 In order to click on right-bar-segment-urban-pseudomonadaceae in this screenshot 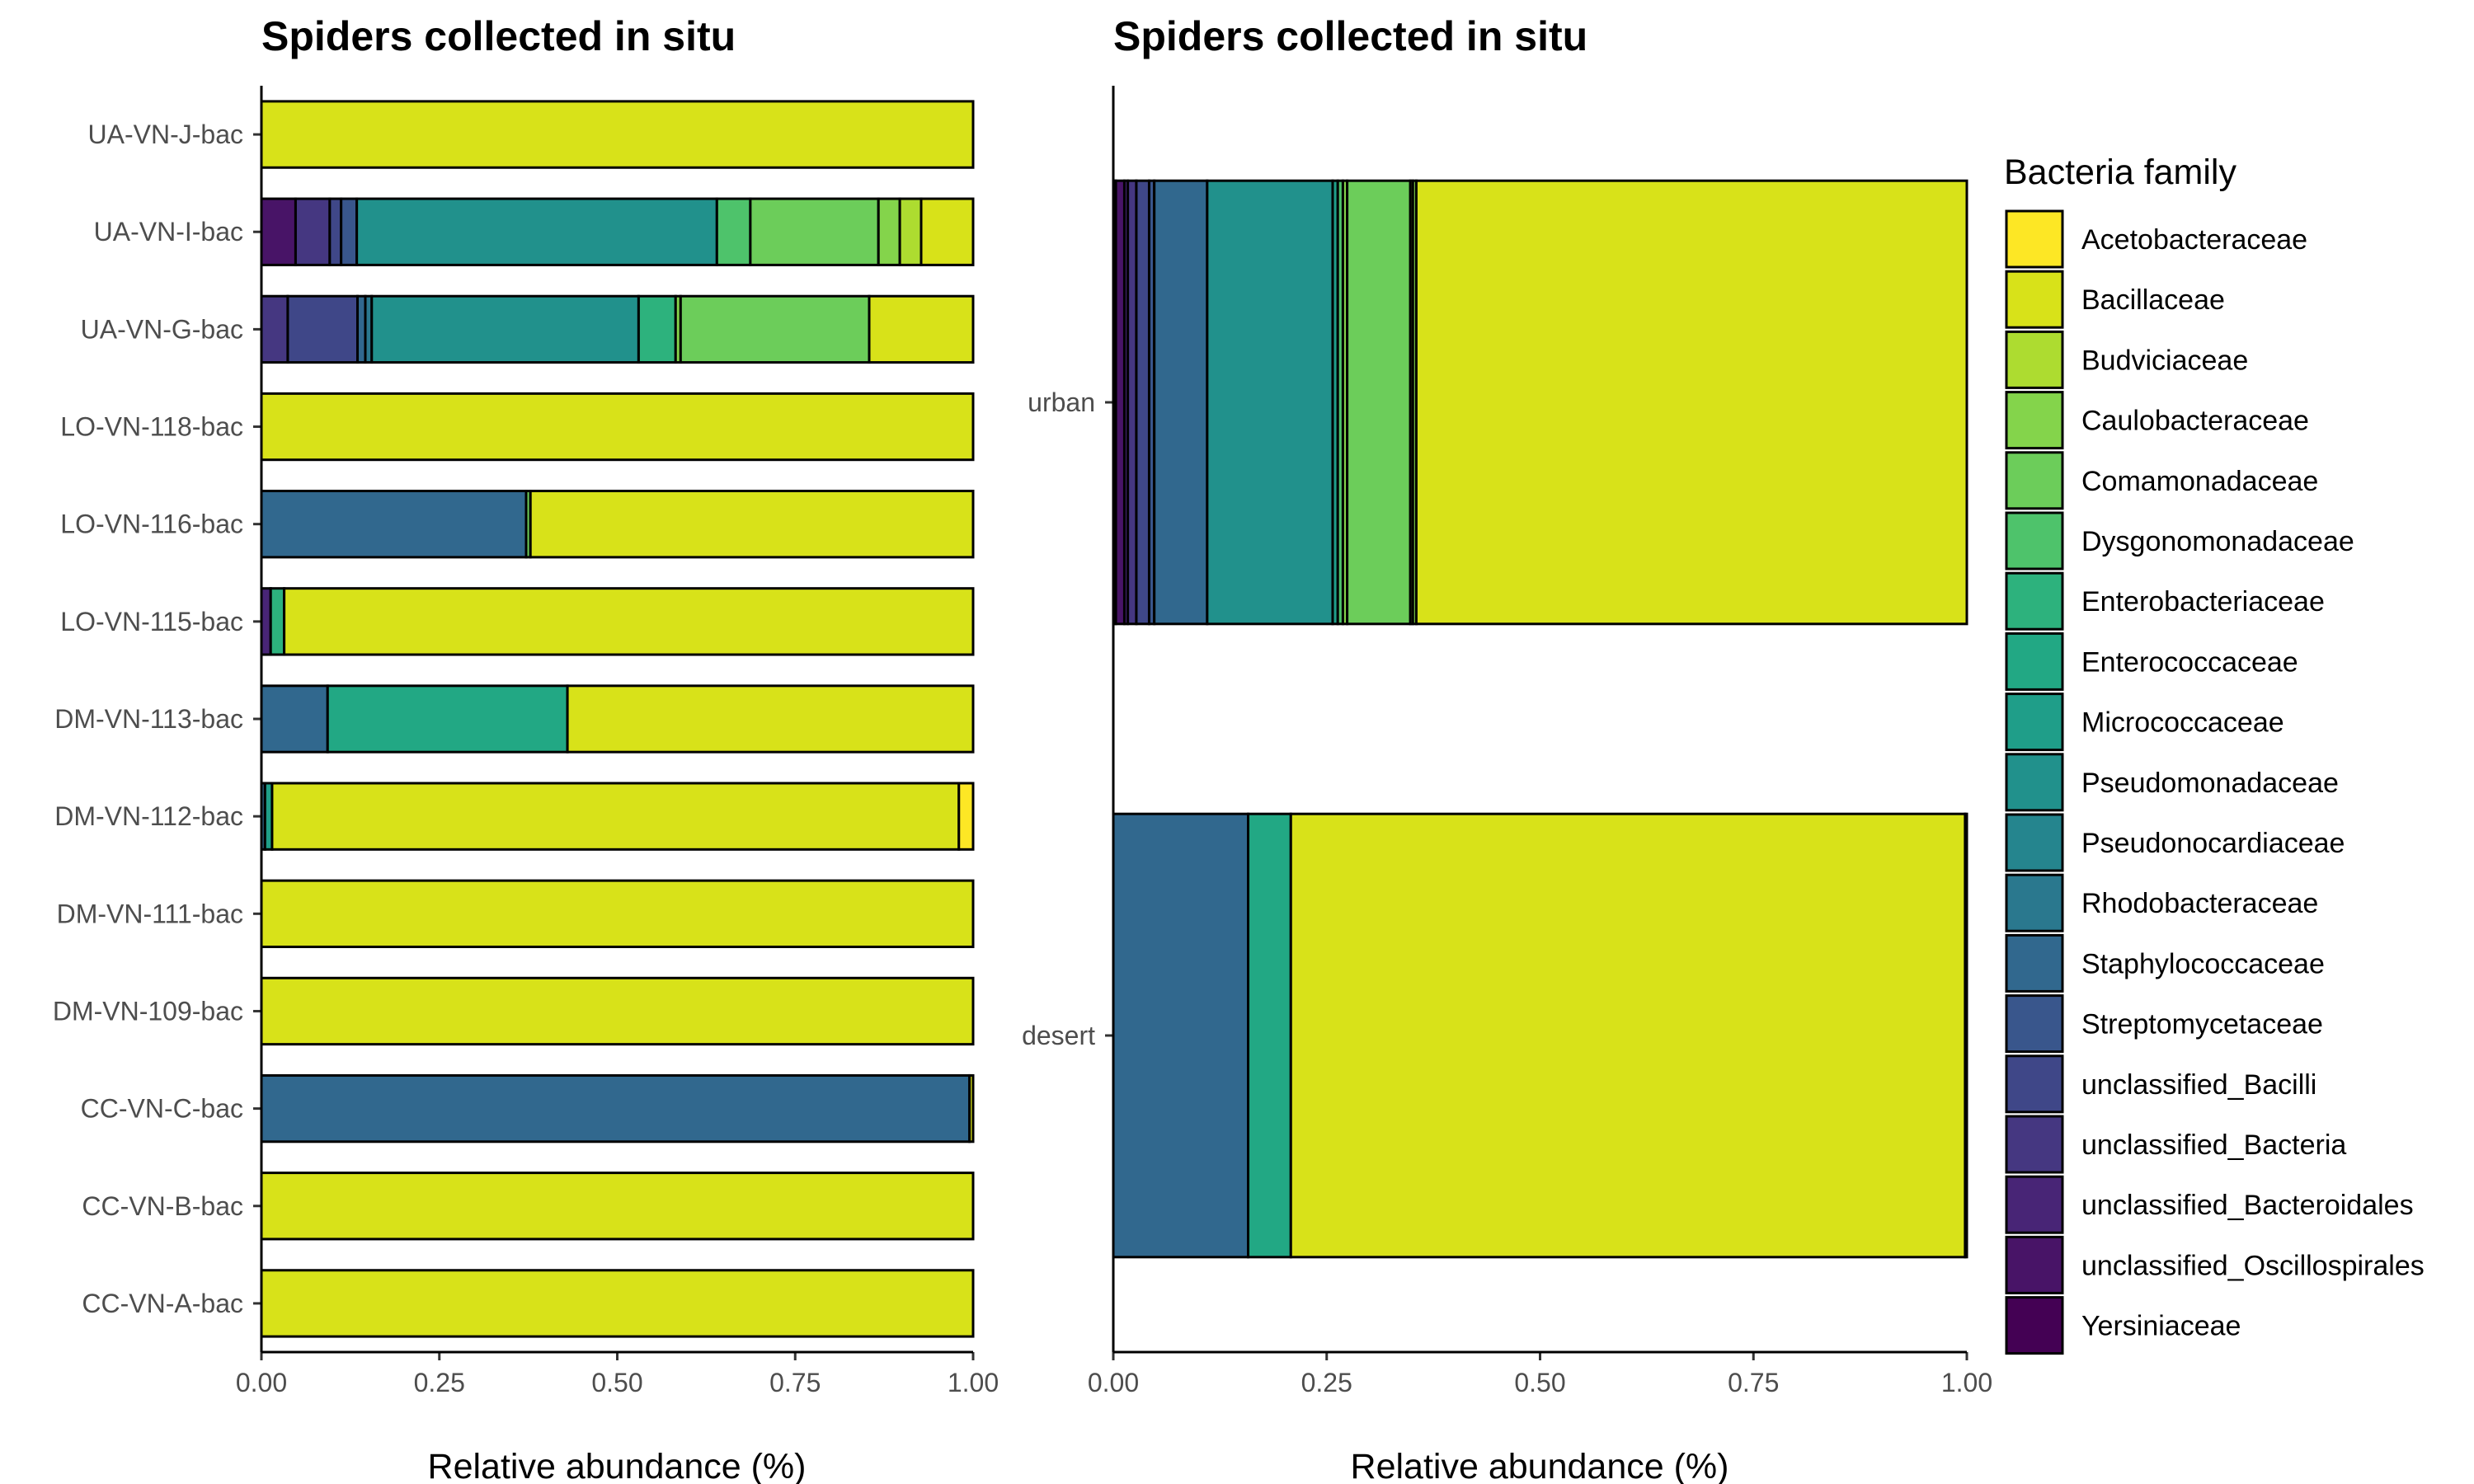, I will do `click(1270, 402)`.